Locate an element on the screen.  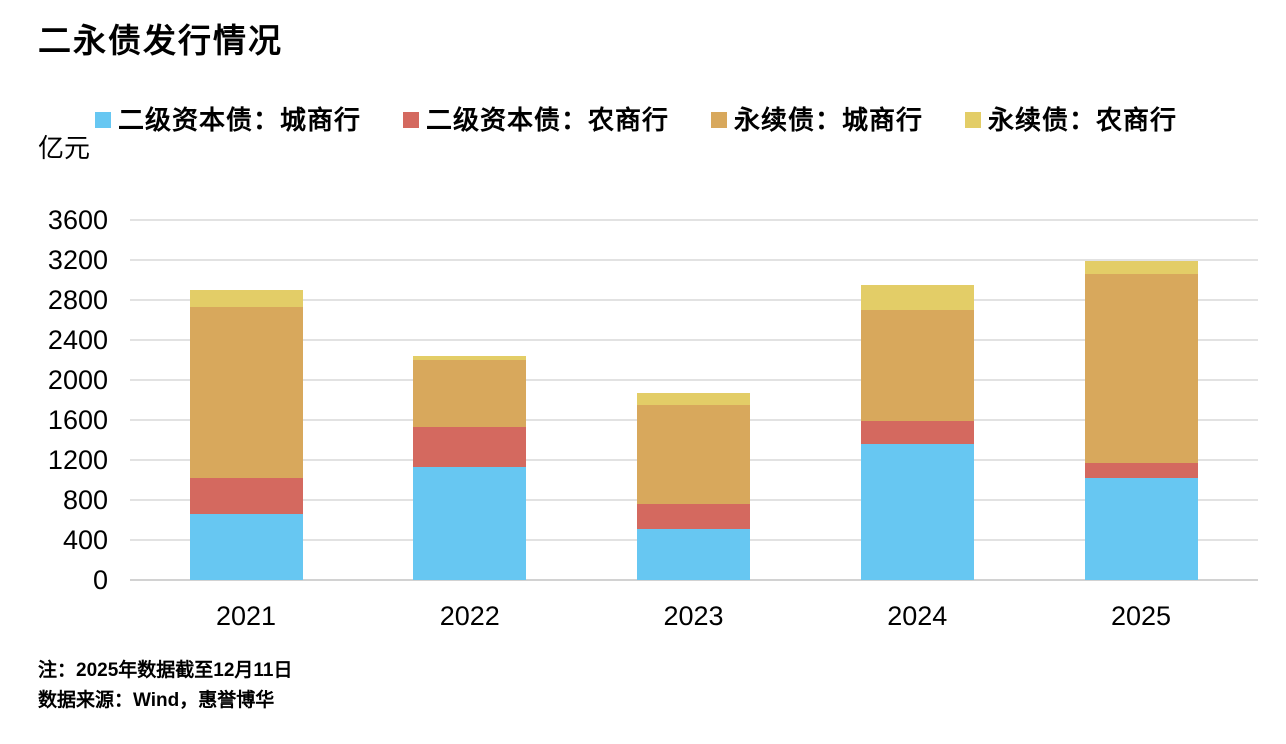
footnotes: 注：2025年数据截至12月11日 数据来源：Wind，惠誉博华 is located at coordinates (165, 686).